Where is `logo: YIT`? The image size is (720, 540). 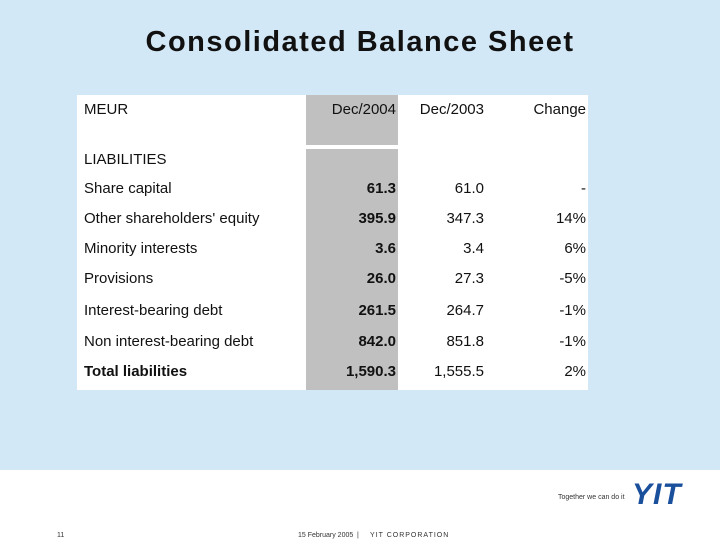
logo: YIT is located at coordinates (657, 494).